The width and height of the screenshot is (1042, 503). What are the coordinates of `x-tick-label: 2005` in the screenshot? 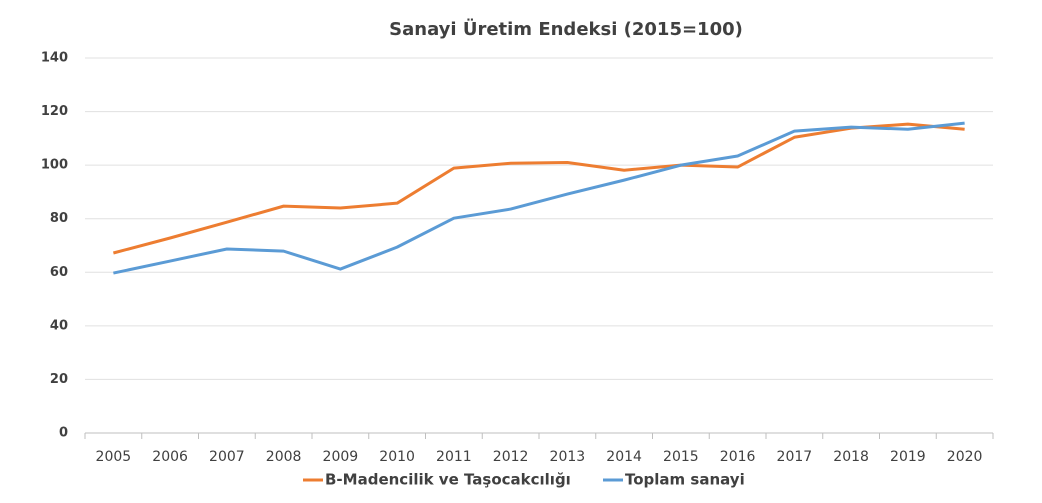 It's located at (114, 457).